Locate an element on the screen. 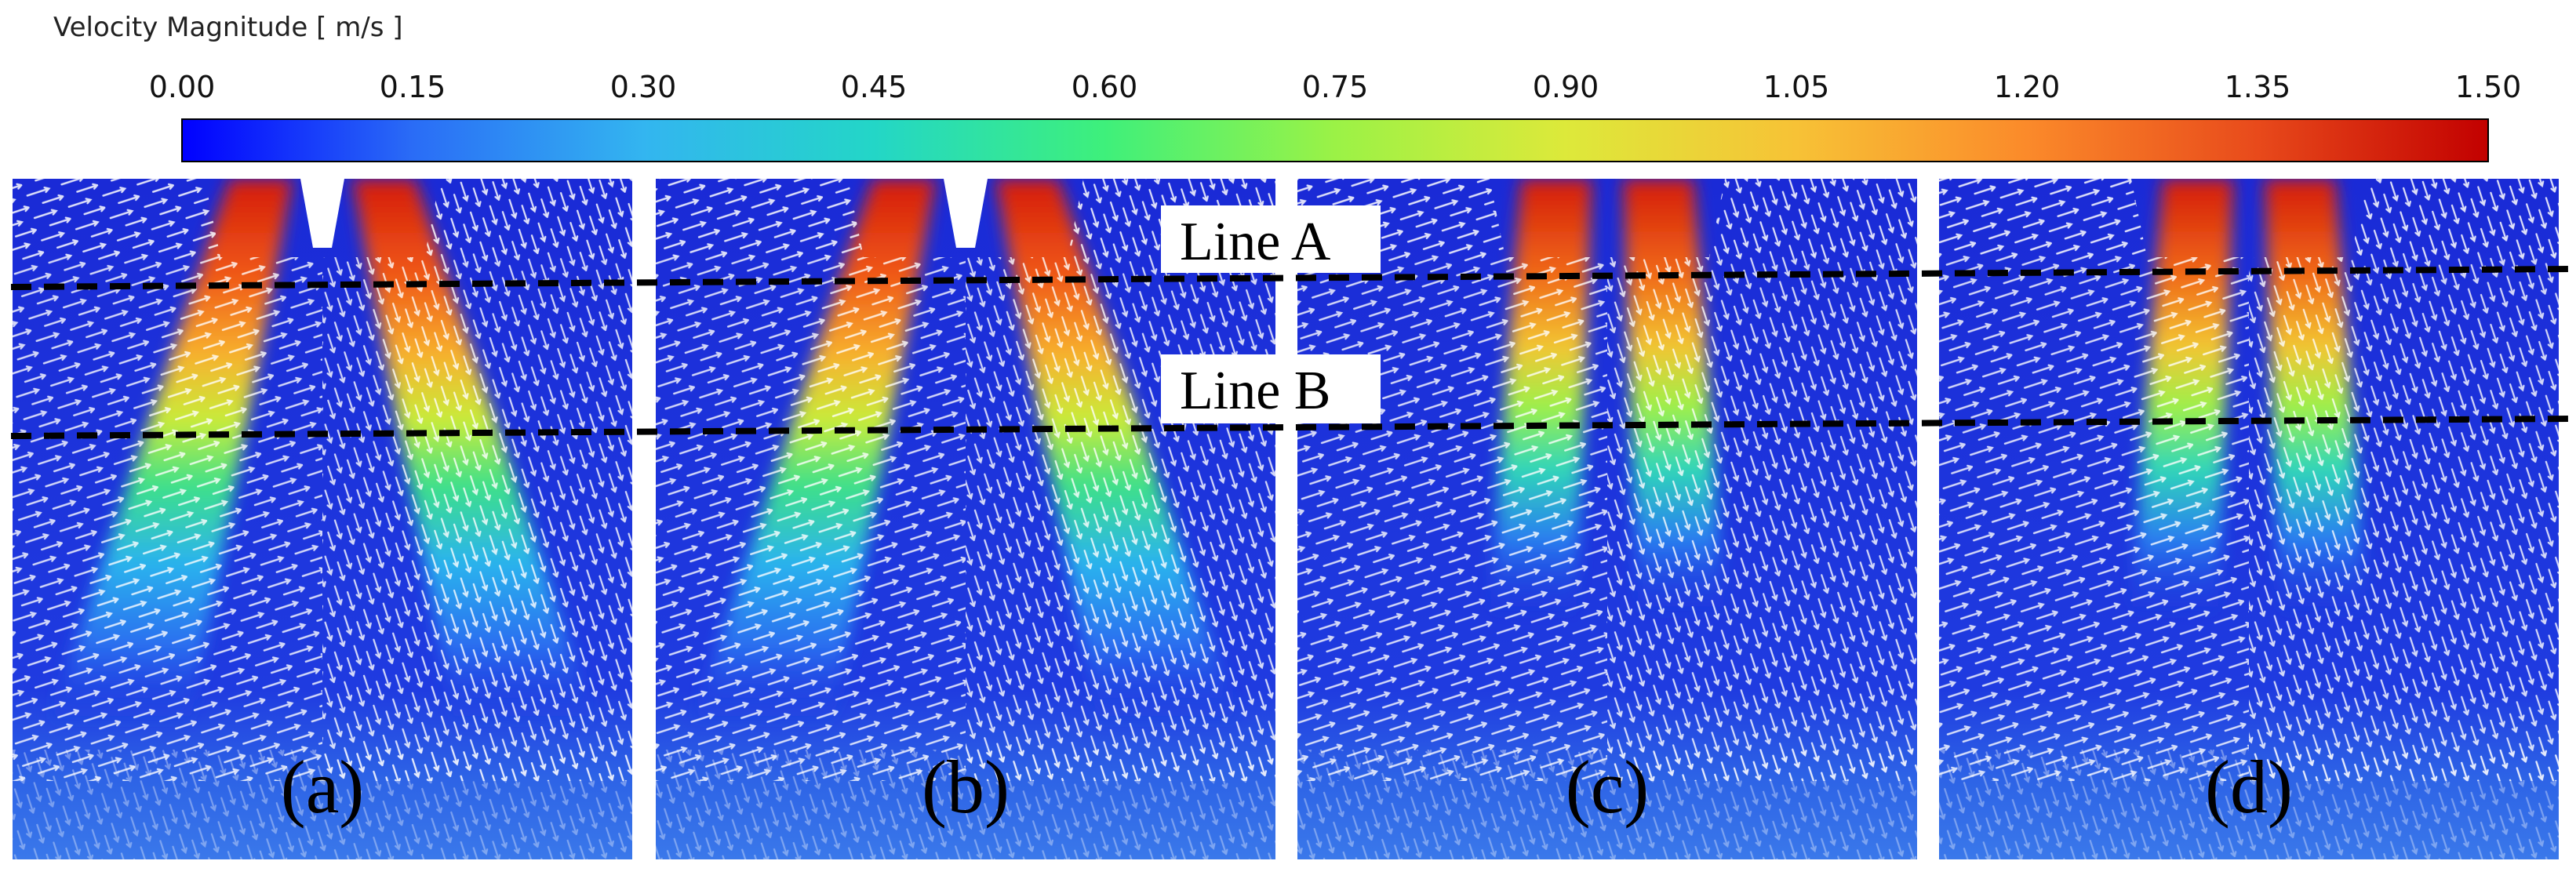 The height and width of the screenshot is (879, 2576). colorbar-tick-label: 0.75 is located at coordinates (1335, 87).